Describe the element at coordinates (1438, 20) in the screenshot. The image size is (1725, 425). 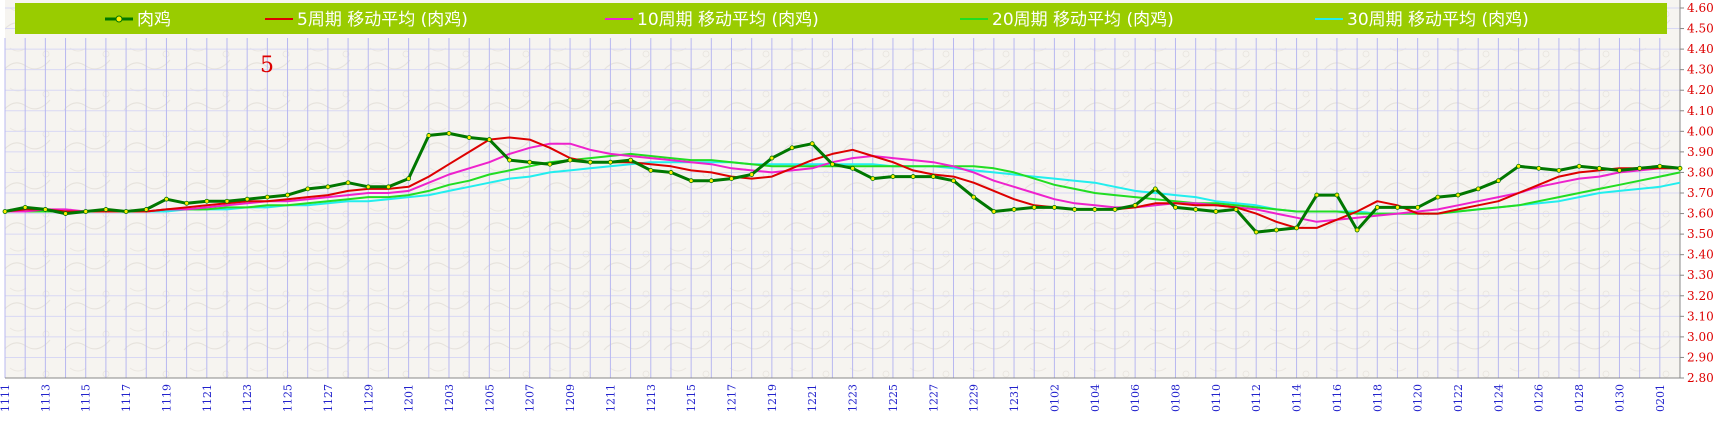
I see `legend-label-ma30: 30周期 移动平均 (肉鸡)` at that location.